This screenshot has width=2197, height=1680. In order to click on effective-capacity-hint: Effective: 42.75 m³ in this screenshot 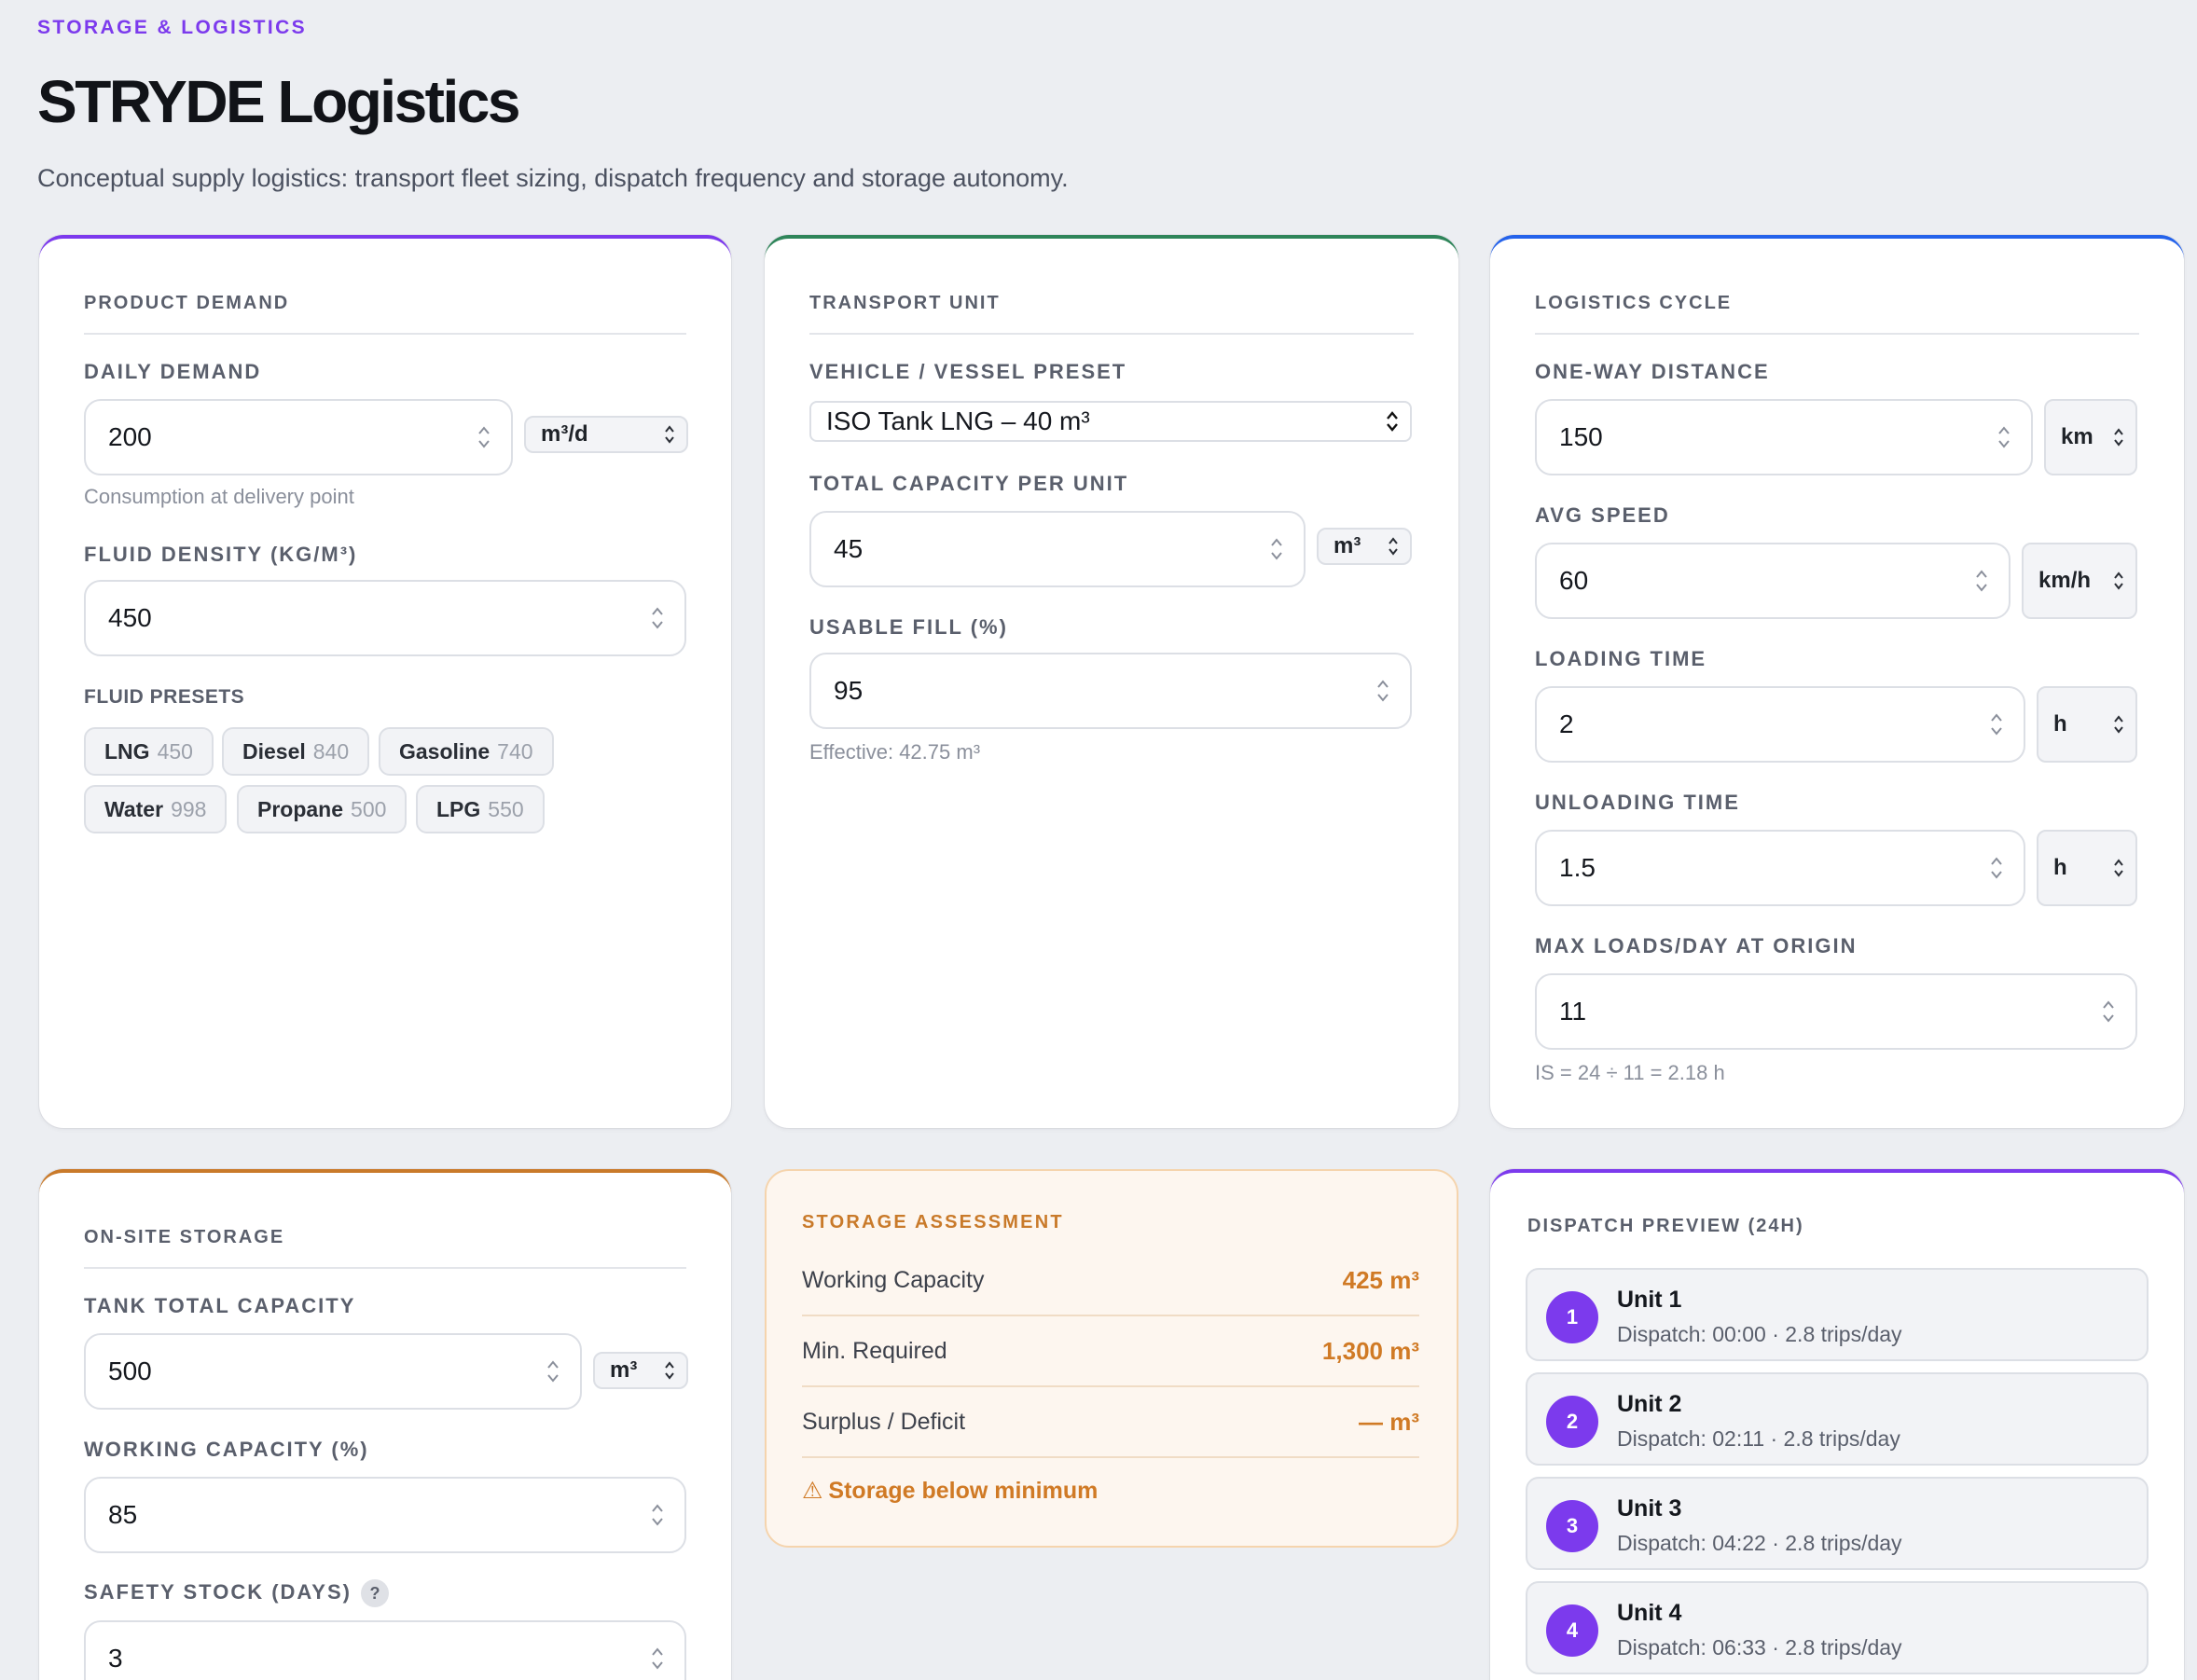, I will do `click(895, 752)`.